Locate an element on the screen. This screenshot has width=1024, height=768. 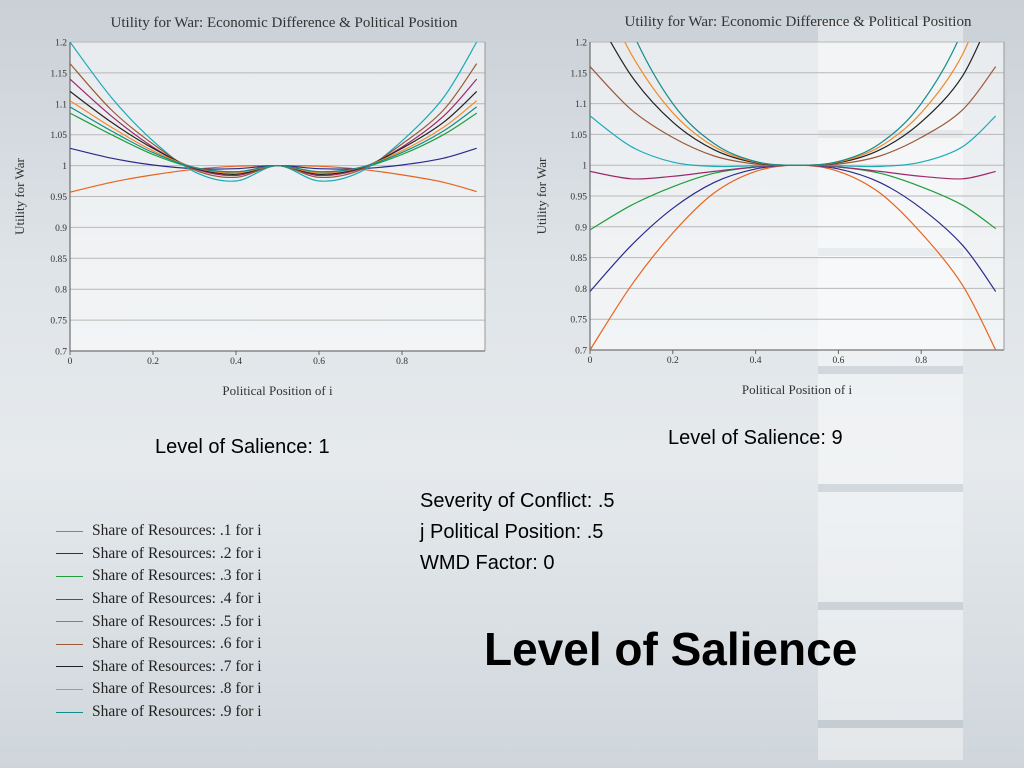
legend-item: Share of Resources: .3 for i is located at coordinates (159, 576).